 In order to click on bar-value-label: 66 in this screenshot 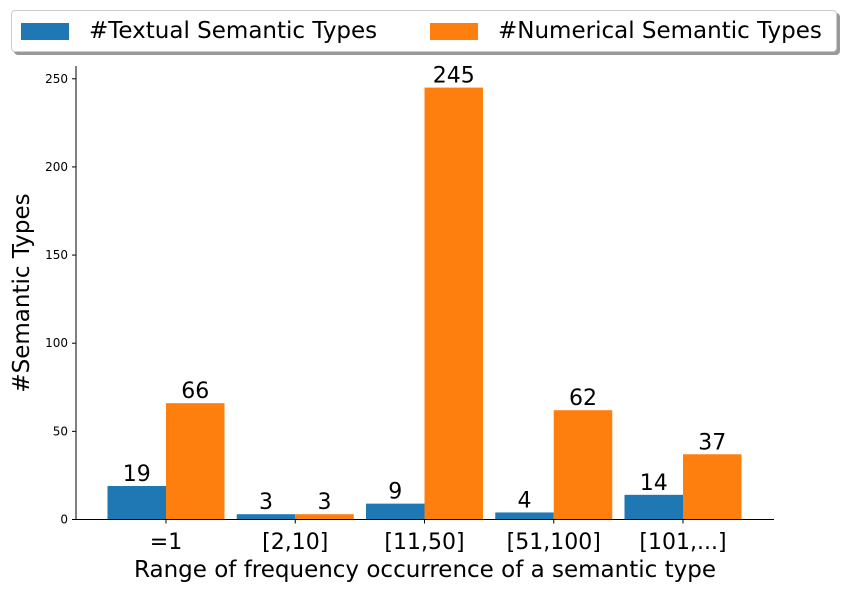, I will do `click(195, 391)`.